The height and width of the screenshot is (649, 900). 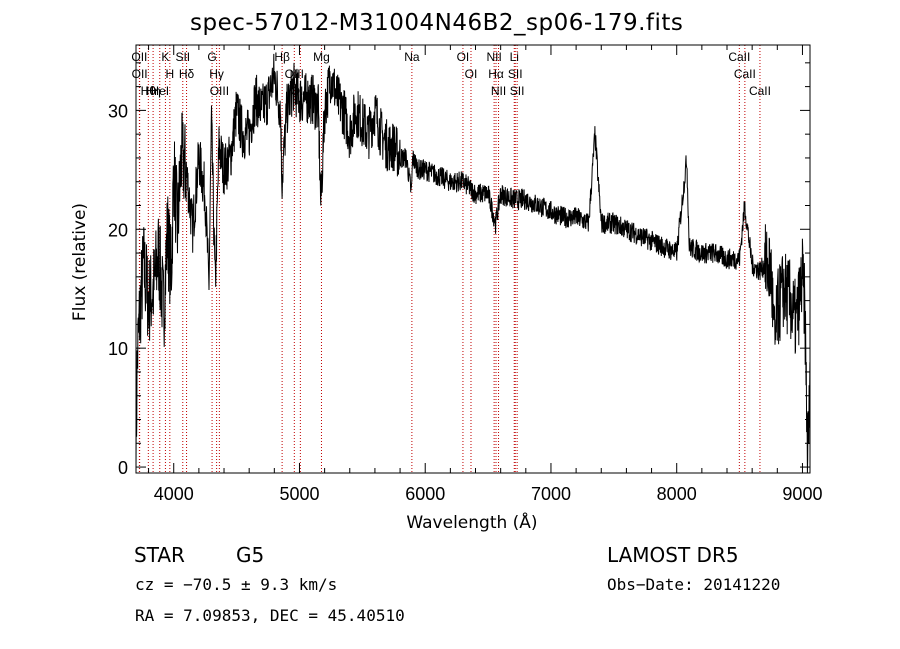 I want to click on spectral-line-label: H, so click(x=169, y=74).